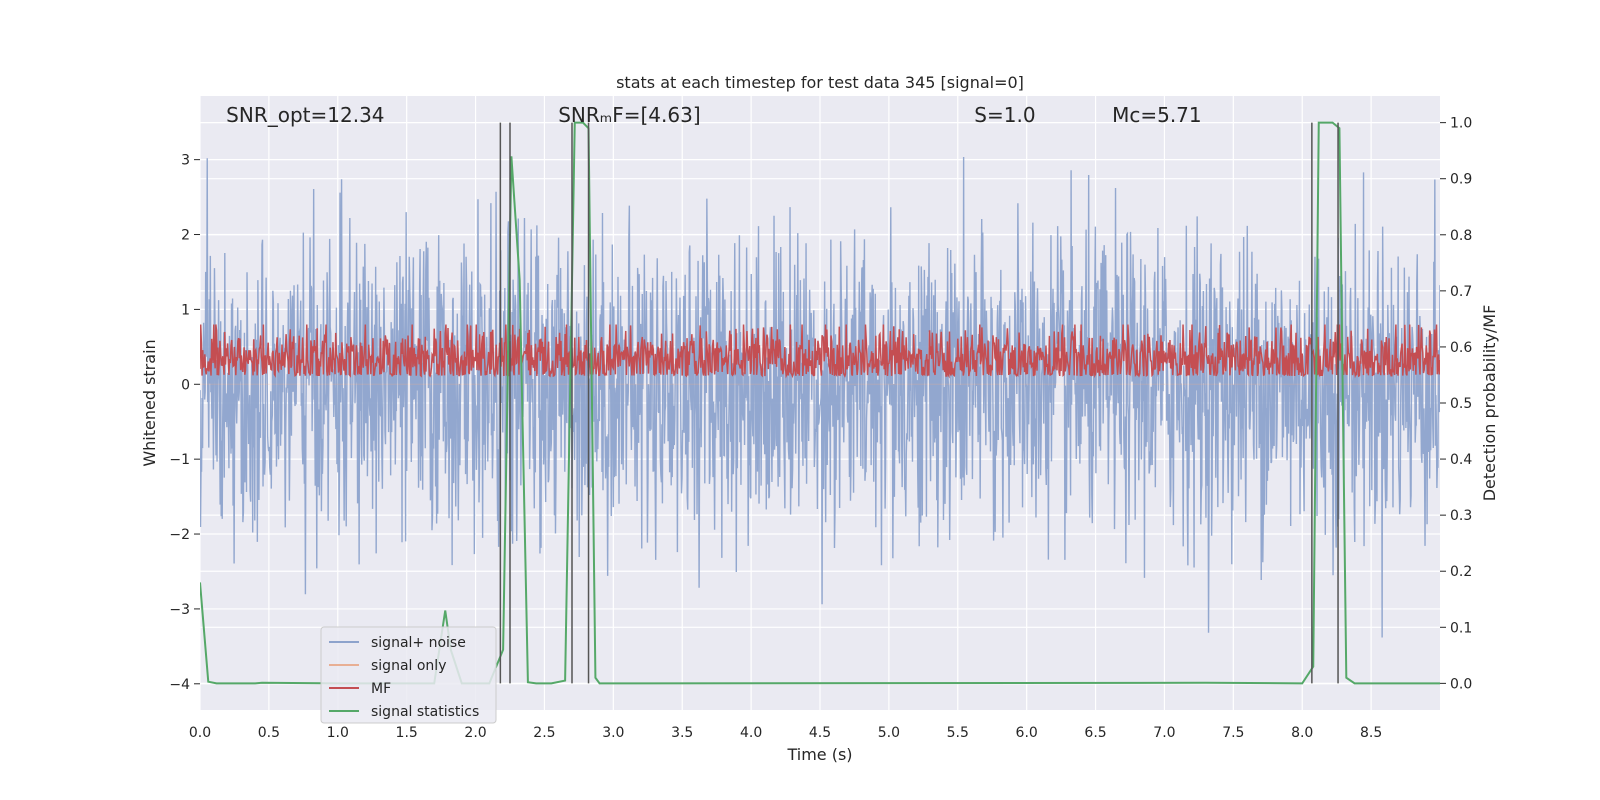 The height and width of the screenshot is (800, 1600). What do you see at coordinates (1461, 292) in the screenshot?
I see `y2-tick-label: 0.7` at bounding box center [1461, 292].